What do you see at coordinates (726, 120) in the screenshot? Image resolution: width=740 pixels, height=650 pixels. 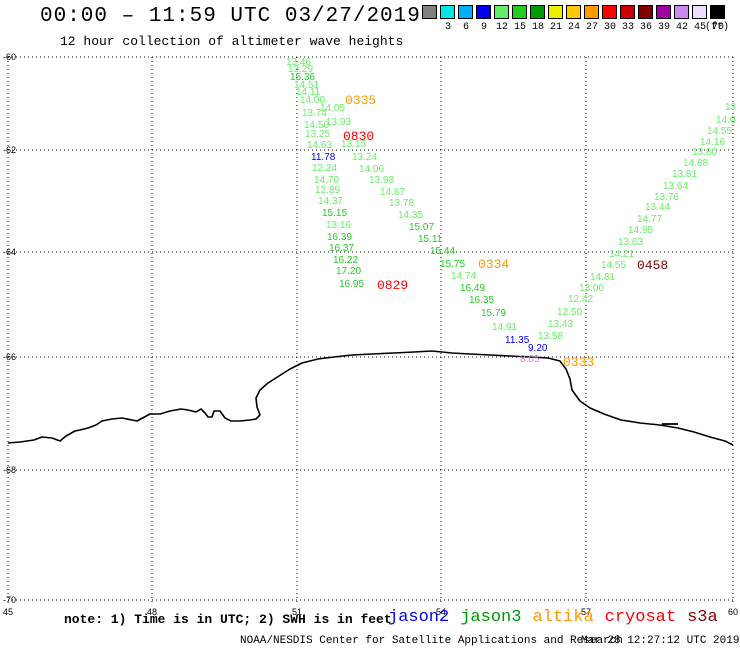 I see `wave-height-value: 14.0` at bounding box center [726, 120].